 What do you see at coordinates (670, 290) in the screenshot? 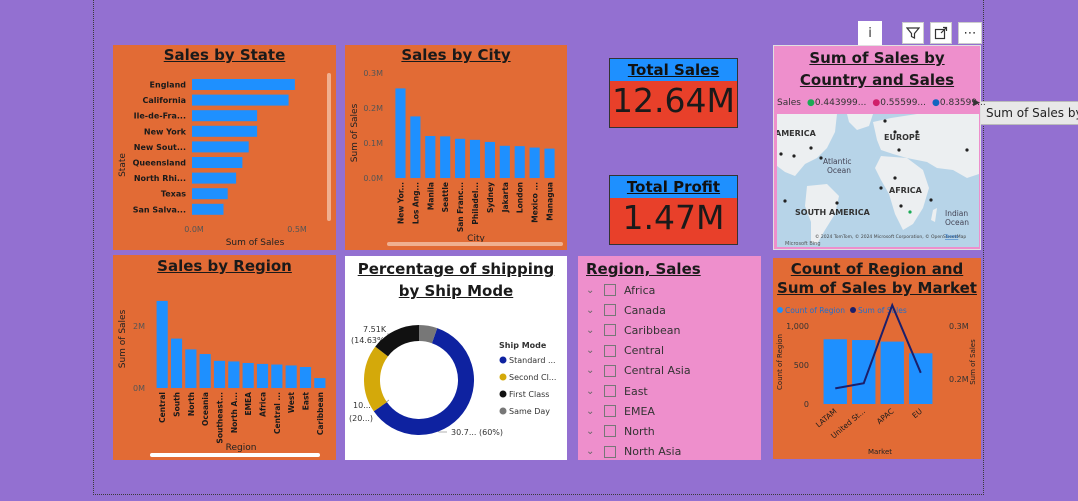
I see `slicer-item: ⌄ Africa` at bounding box center [670, 290].